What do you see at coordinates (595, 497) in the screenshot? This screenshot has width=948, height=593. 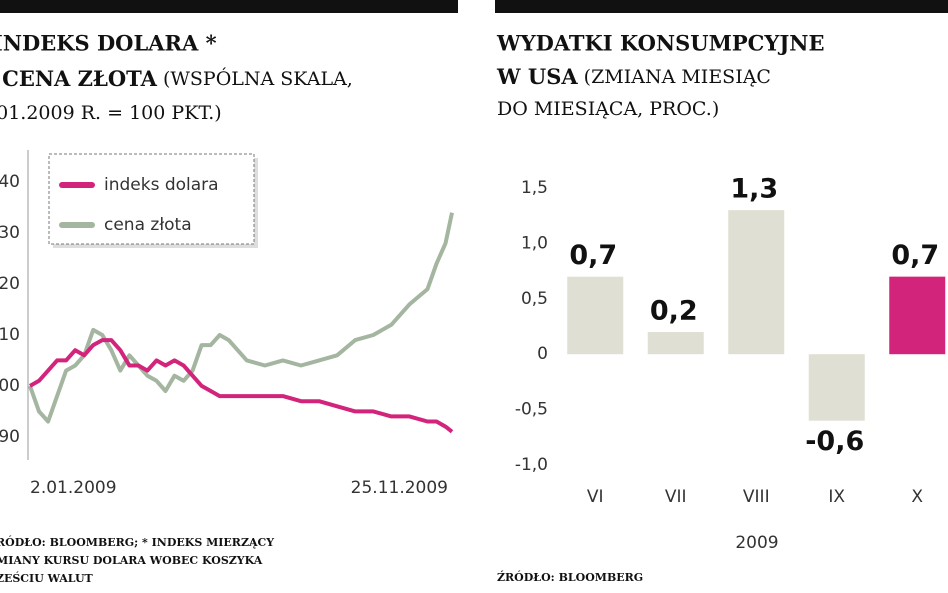 I see `x-tick-label: VI` at bounding box center [595, 497].